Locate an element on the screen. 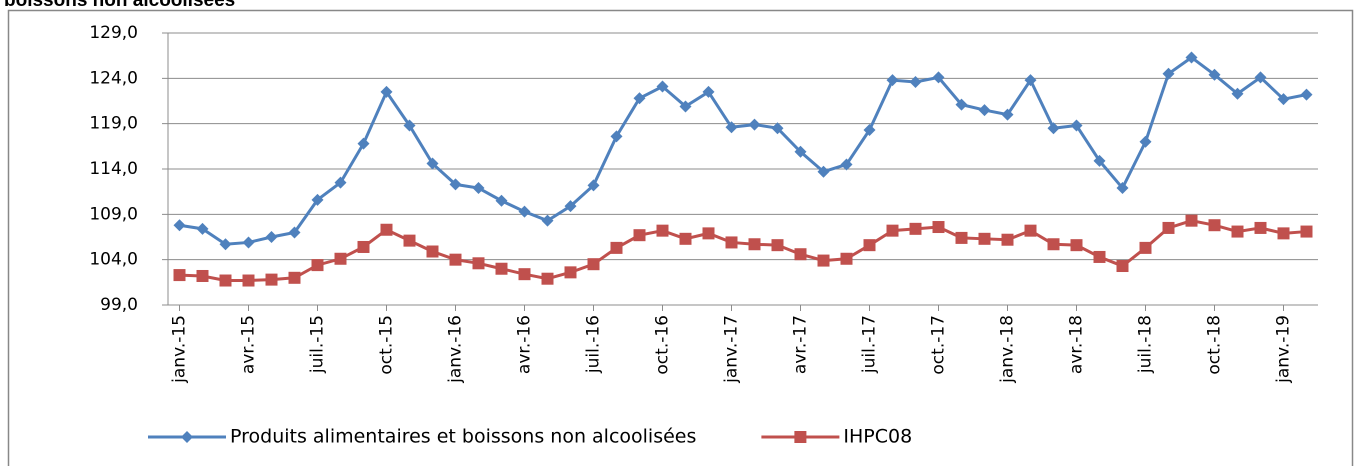 The image size is (1361, 466). x-tick-label: avr.-17 is located at coordinates (801, 344).